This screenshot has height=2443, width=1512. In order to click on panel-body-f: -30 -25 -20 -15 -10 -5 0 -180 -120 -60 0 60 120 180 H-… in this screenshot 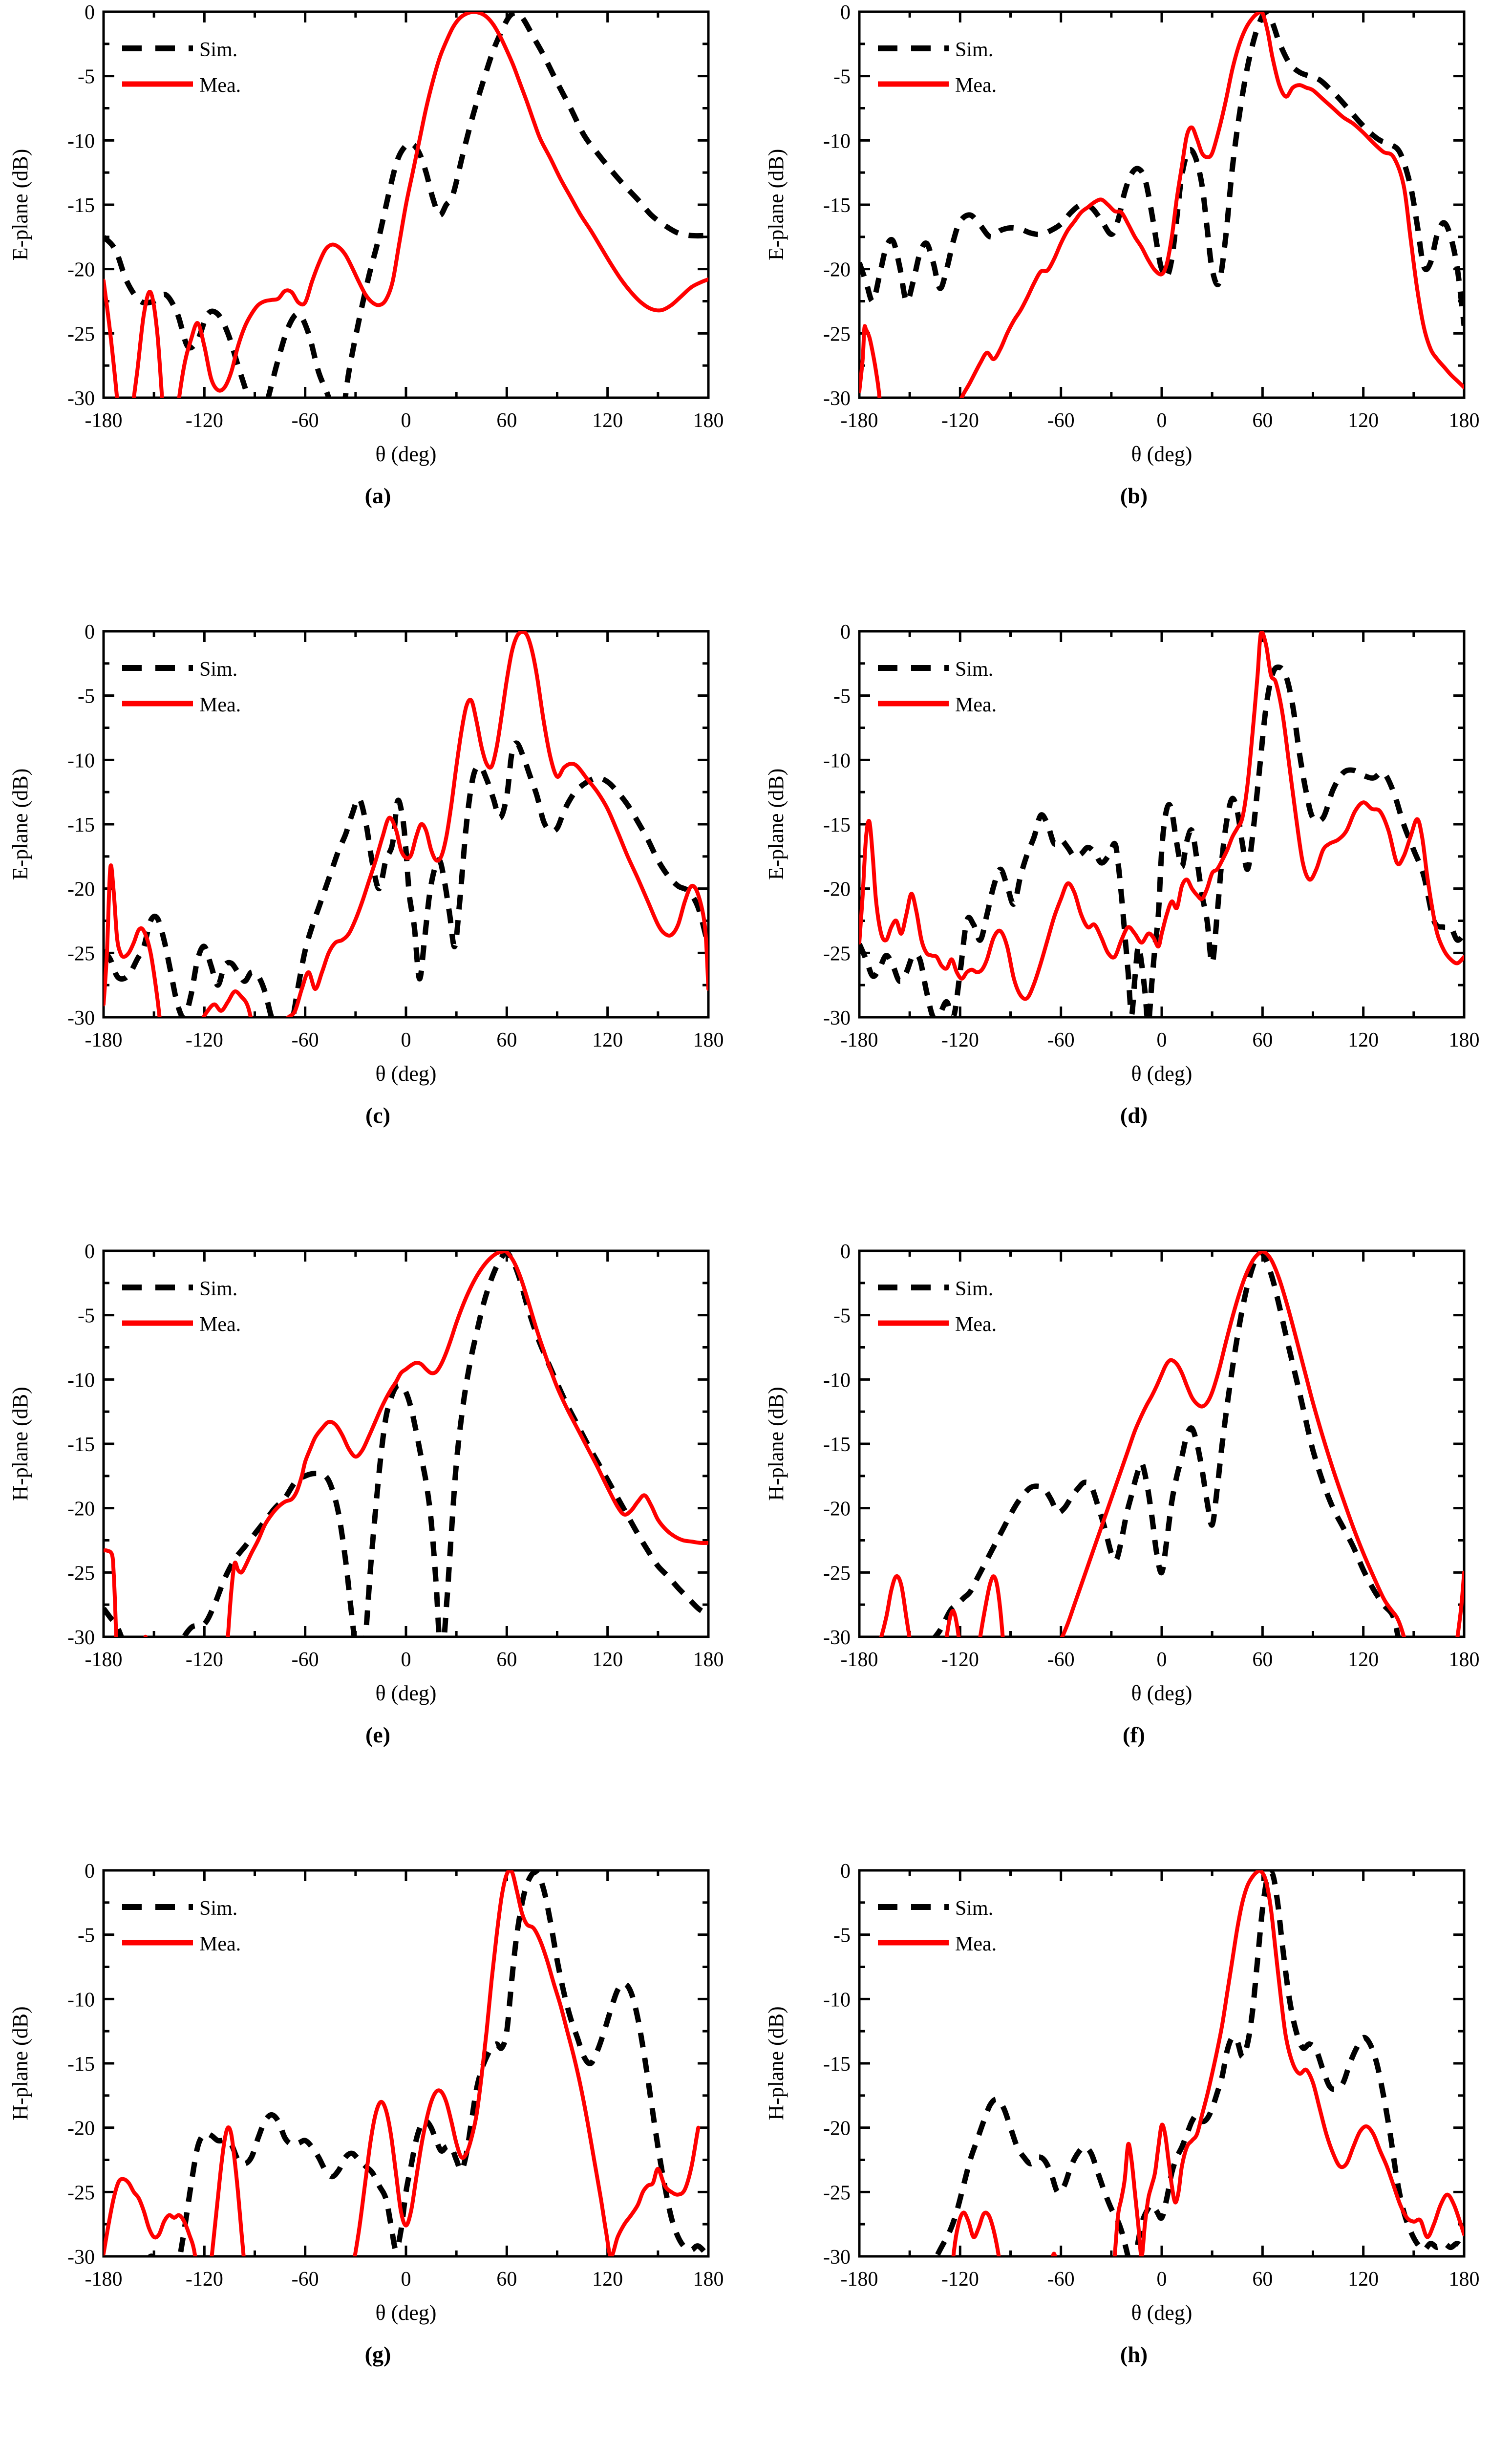, I will do `click(1134, 1549)`.